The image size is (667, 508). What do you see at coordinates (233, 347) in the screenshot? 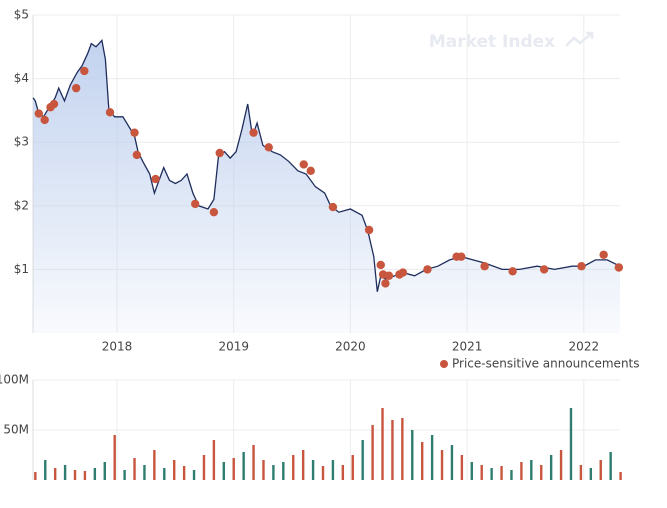
I see `x-tick-label: 2019` at bounding box center [233, 347].